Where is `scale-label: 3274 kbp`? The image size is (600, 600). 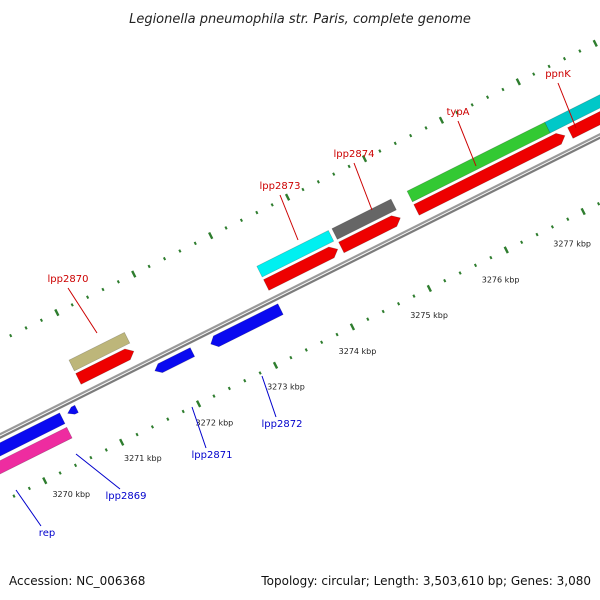 scale-label: 3274 kbp is located at coordinates (358, 351).